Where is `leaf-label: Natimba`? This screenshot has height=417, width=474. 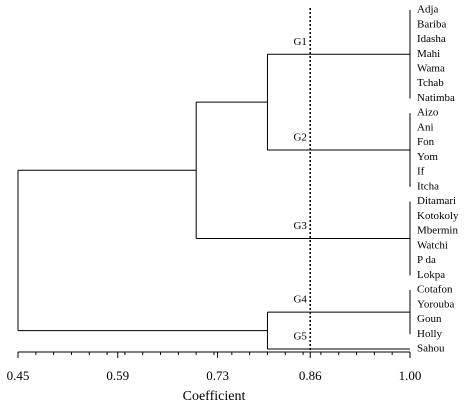
leaf-label: Natimba is located at coordinates (436, 98).